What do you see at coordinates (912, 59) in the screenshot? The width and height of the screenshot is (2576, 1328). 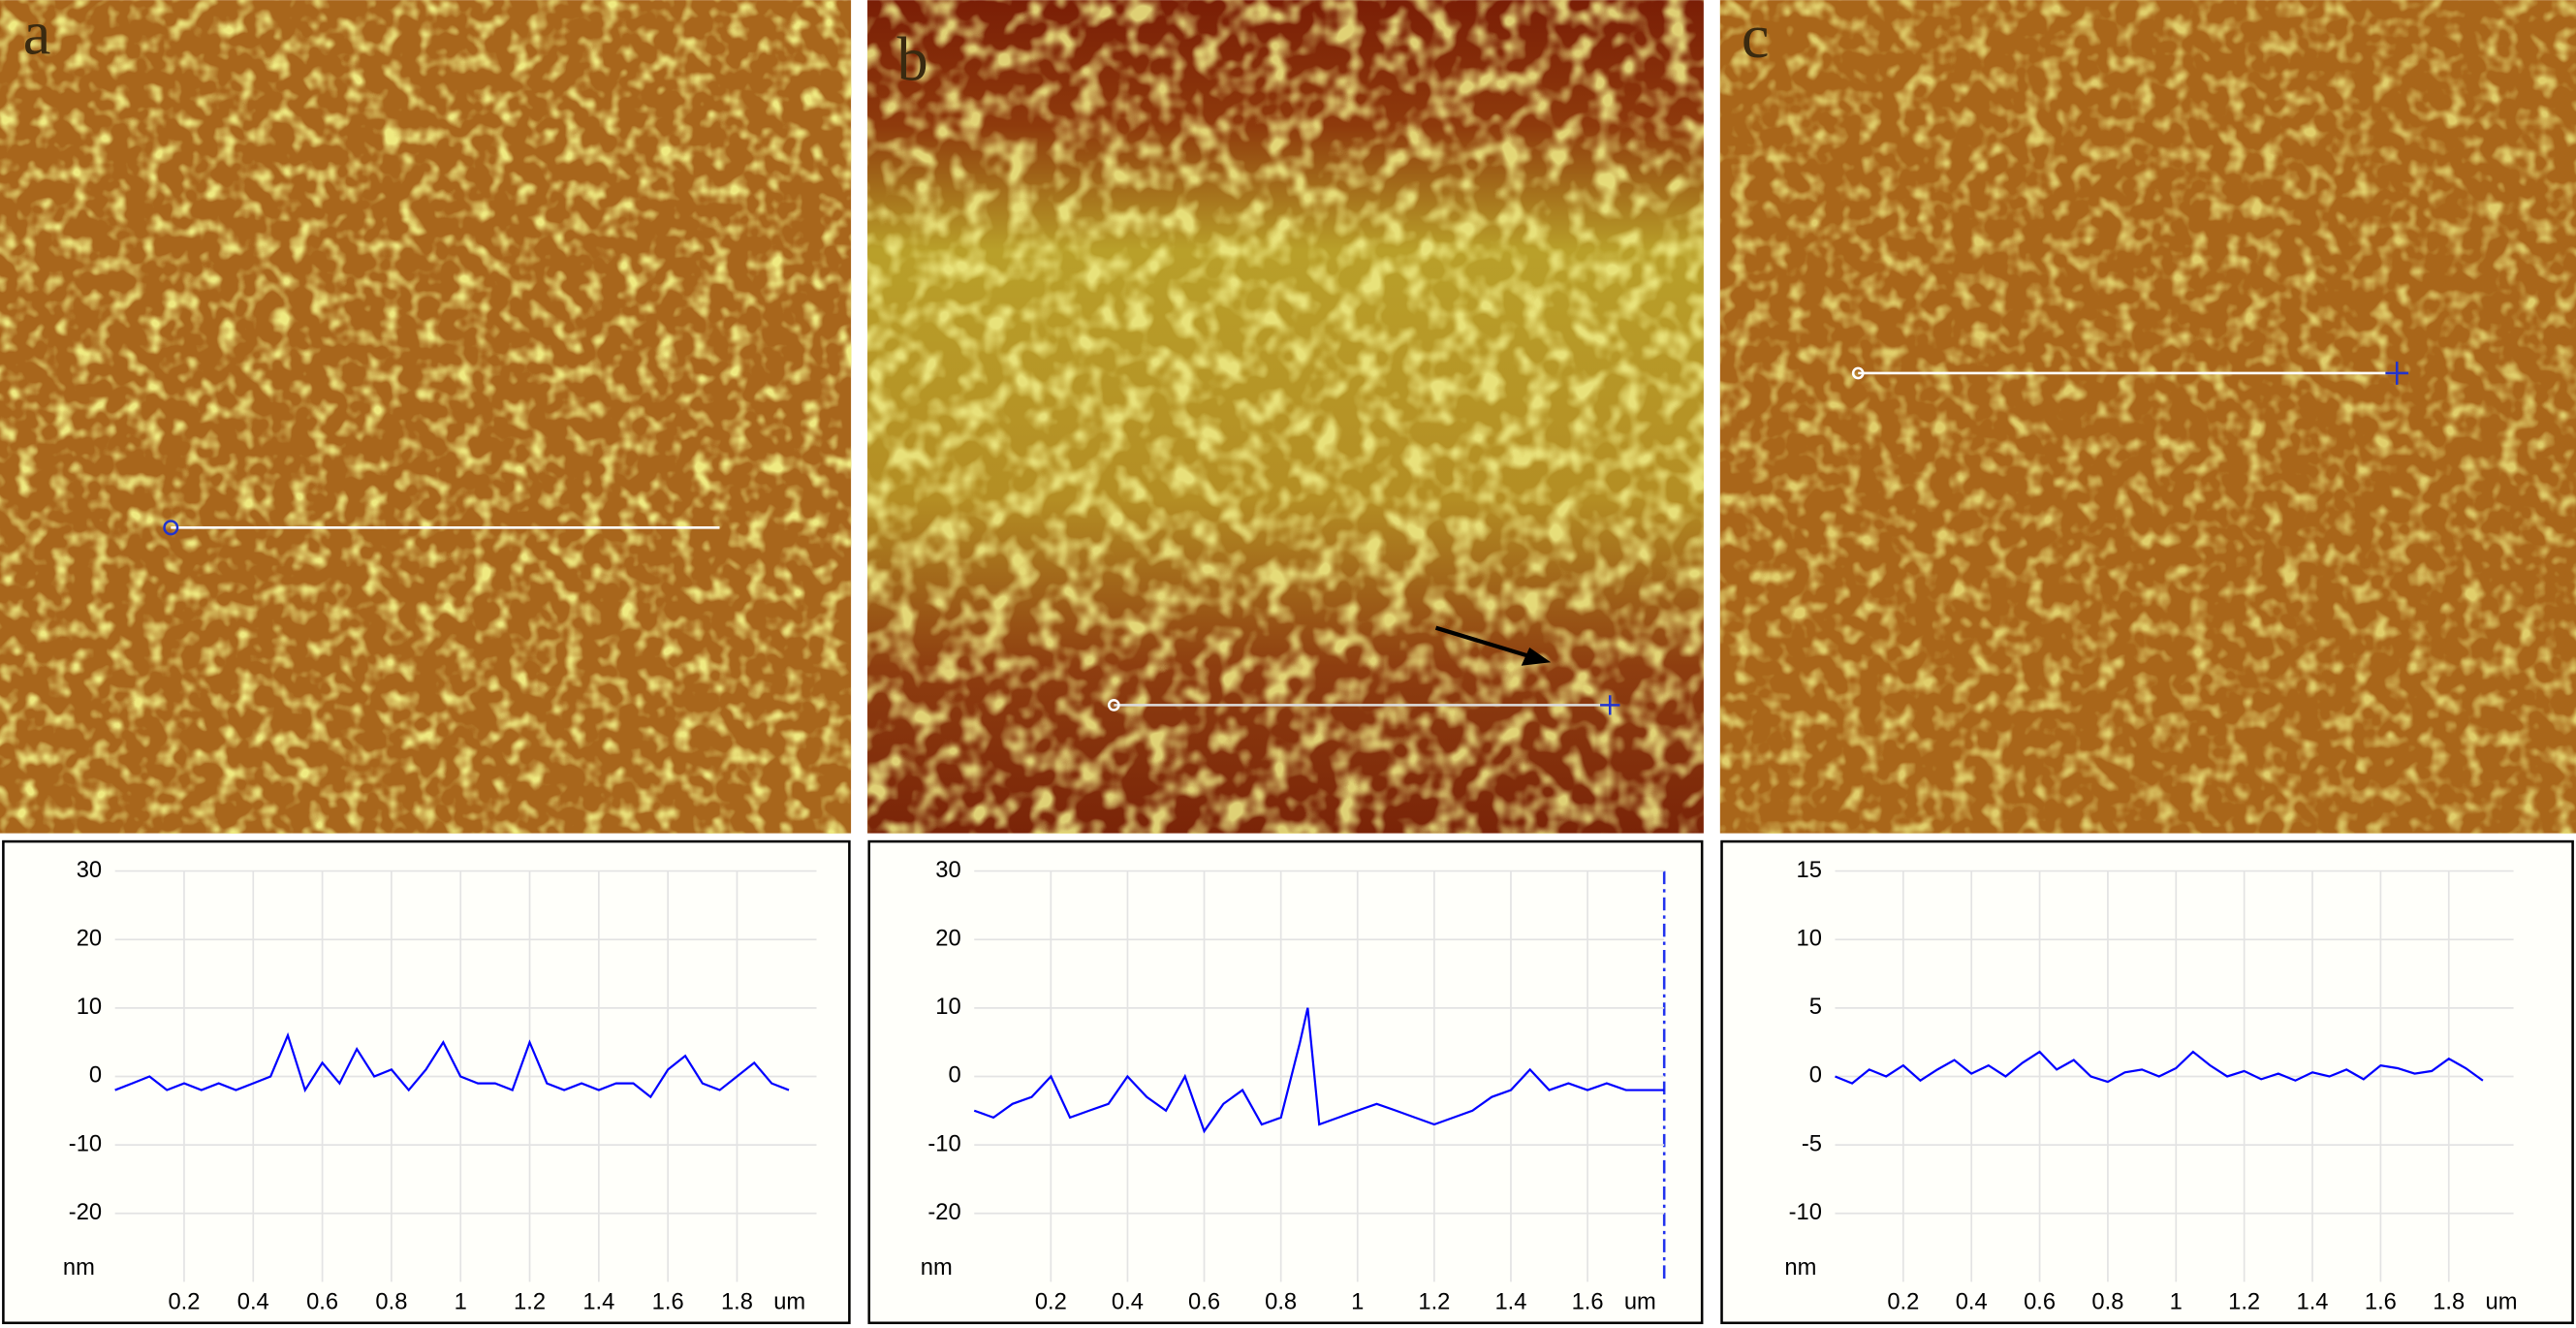 I see `panel-label: b` at bounding box center [912, 59].